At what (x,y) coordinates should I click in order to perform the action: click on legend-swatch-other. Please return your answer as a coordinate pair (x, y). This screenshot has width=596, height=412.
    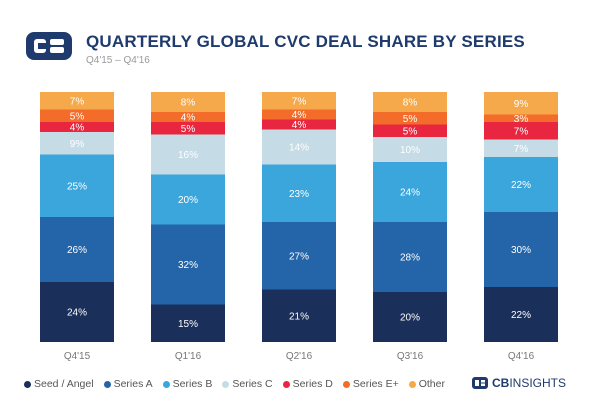
    Looking at the image, I should click on (412, 384).